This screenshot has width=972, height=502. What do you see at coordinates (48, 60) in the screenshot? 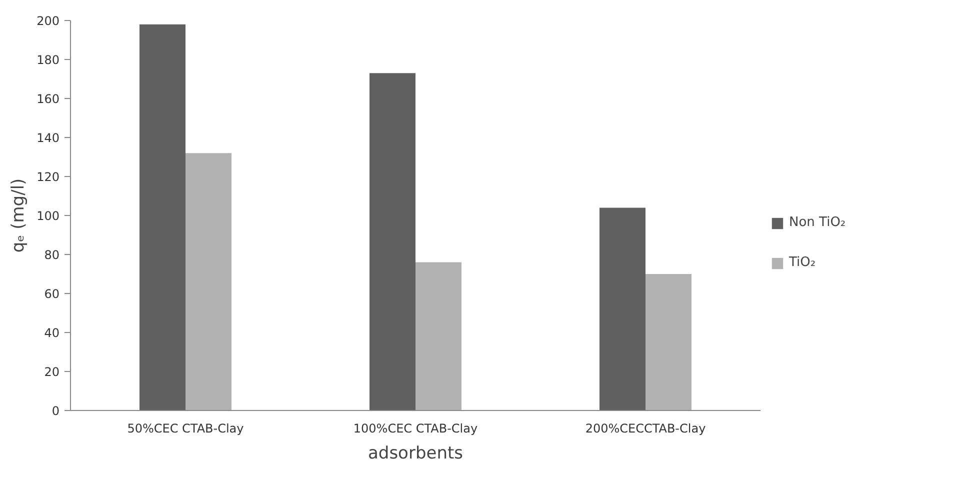
I see `y-tick-label: 180` at bounding box center [48, 60].